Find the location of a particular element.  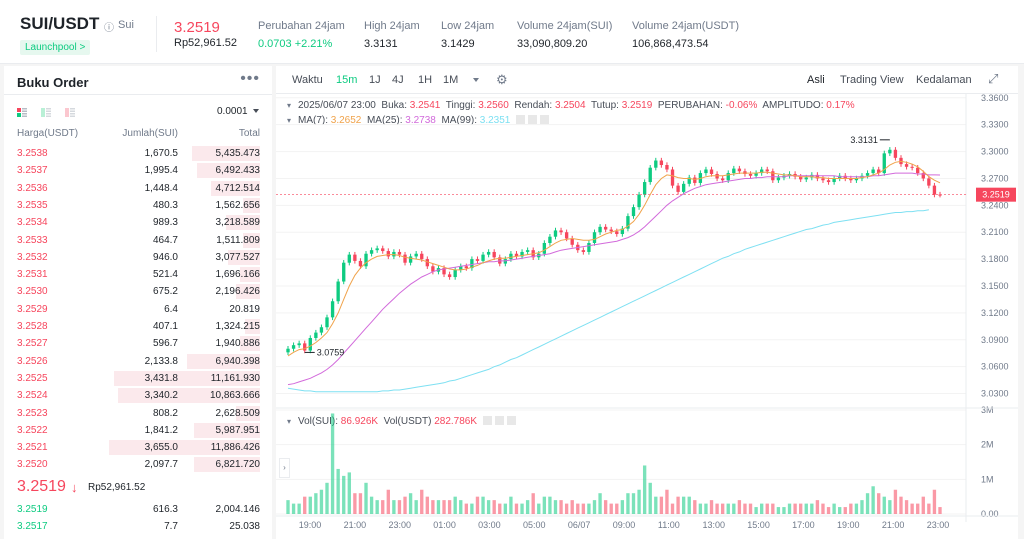

chevron-down-icon is located at coordinates (256, 111).